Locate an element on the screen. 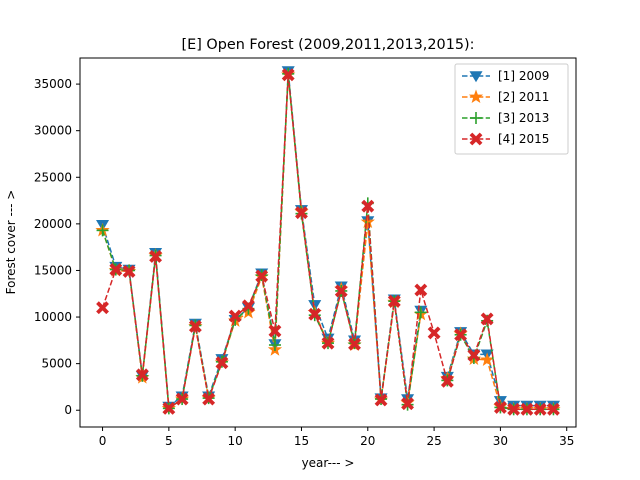 This screenshot has height=480, width=640. x-tick-label: 25 is located at coordinates (433, 441).